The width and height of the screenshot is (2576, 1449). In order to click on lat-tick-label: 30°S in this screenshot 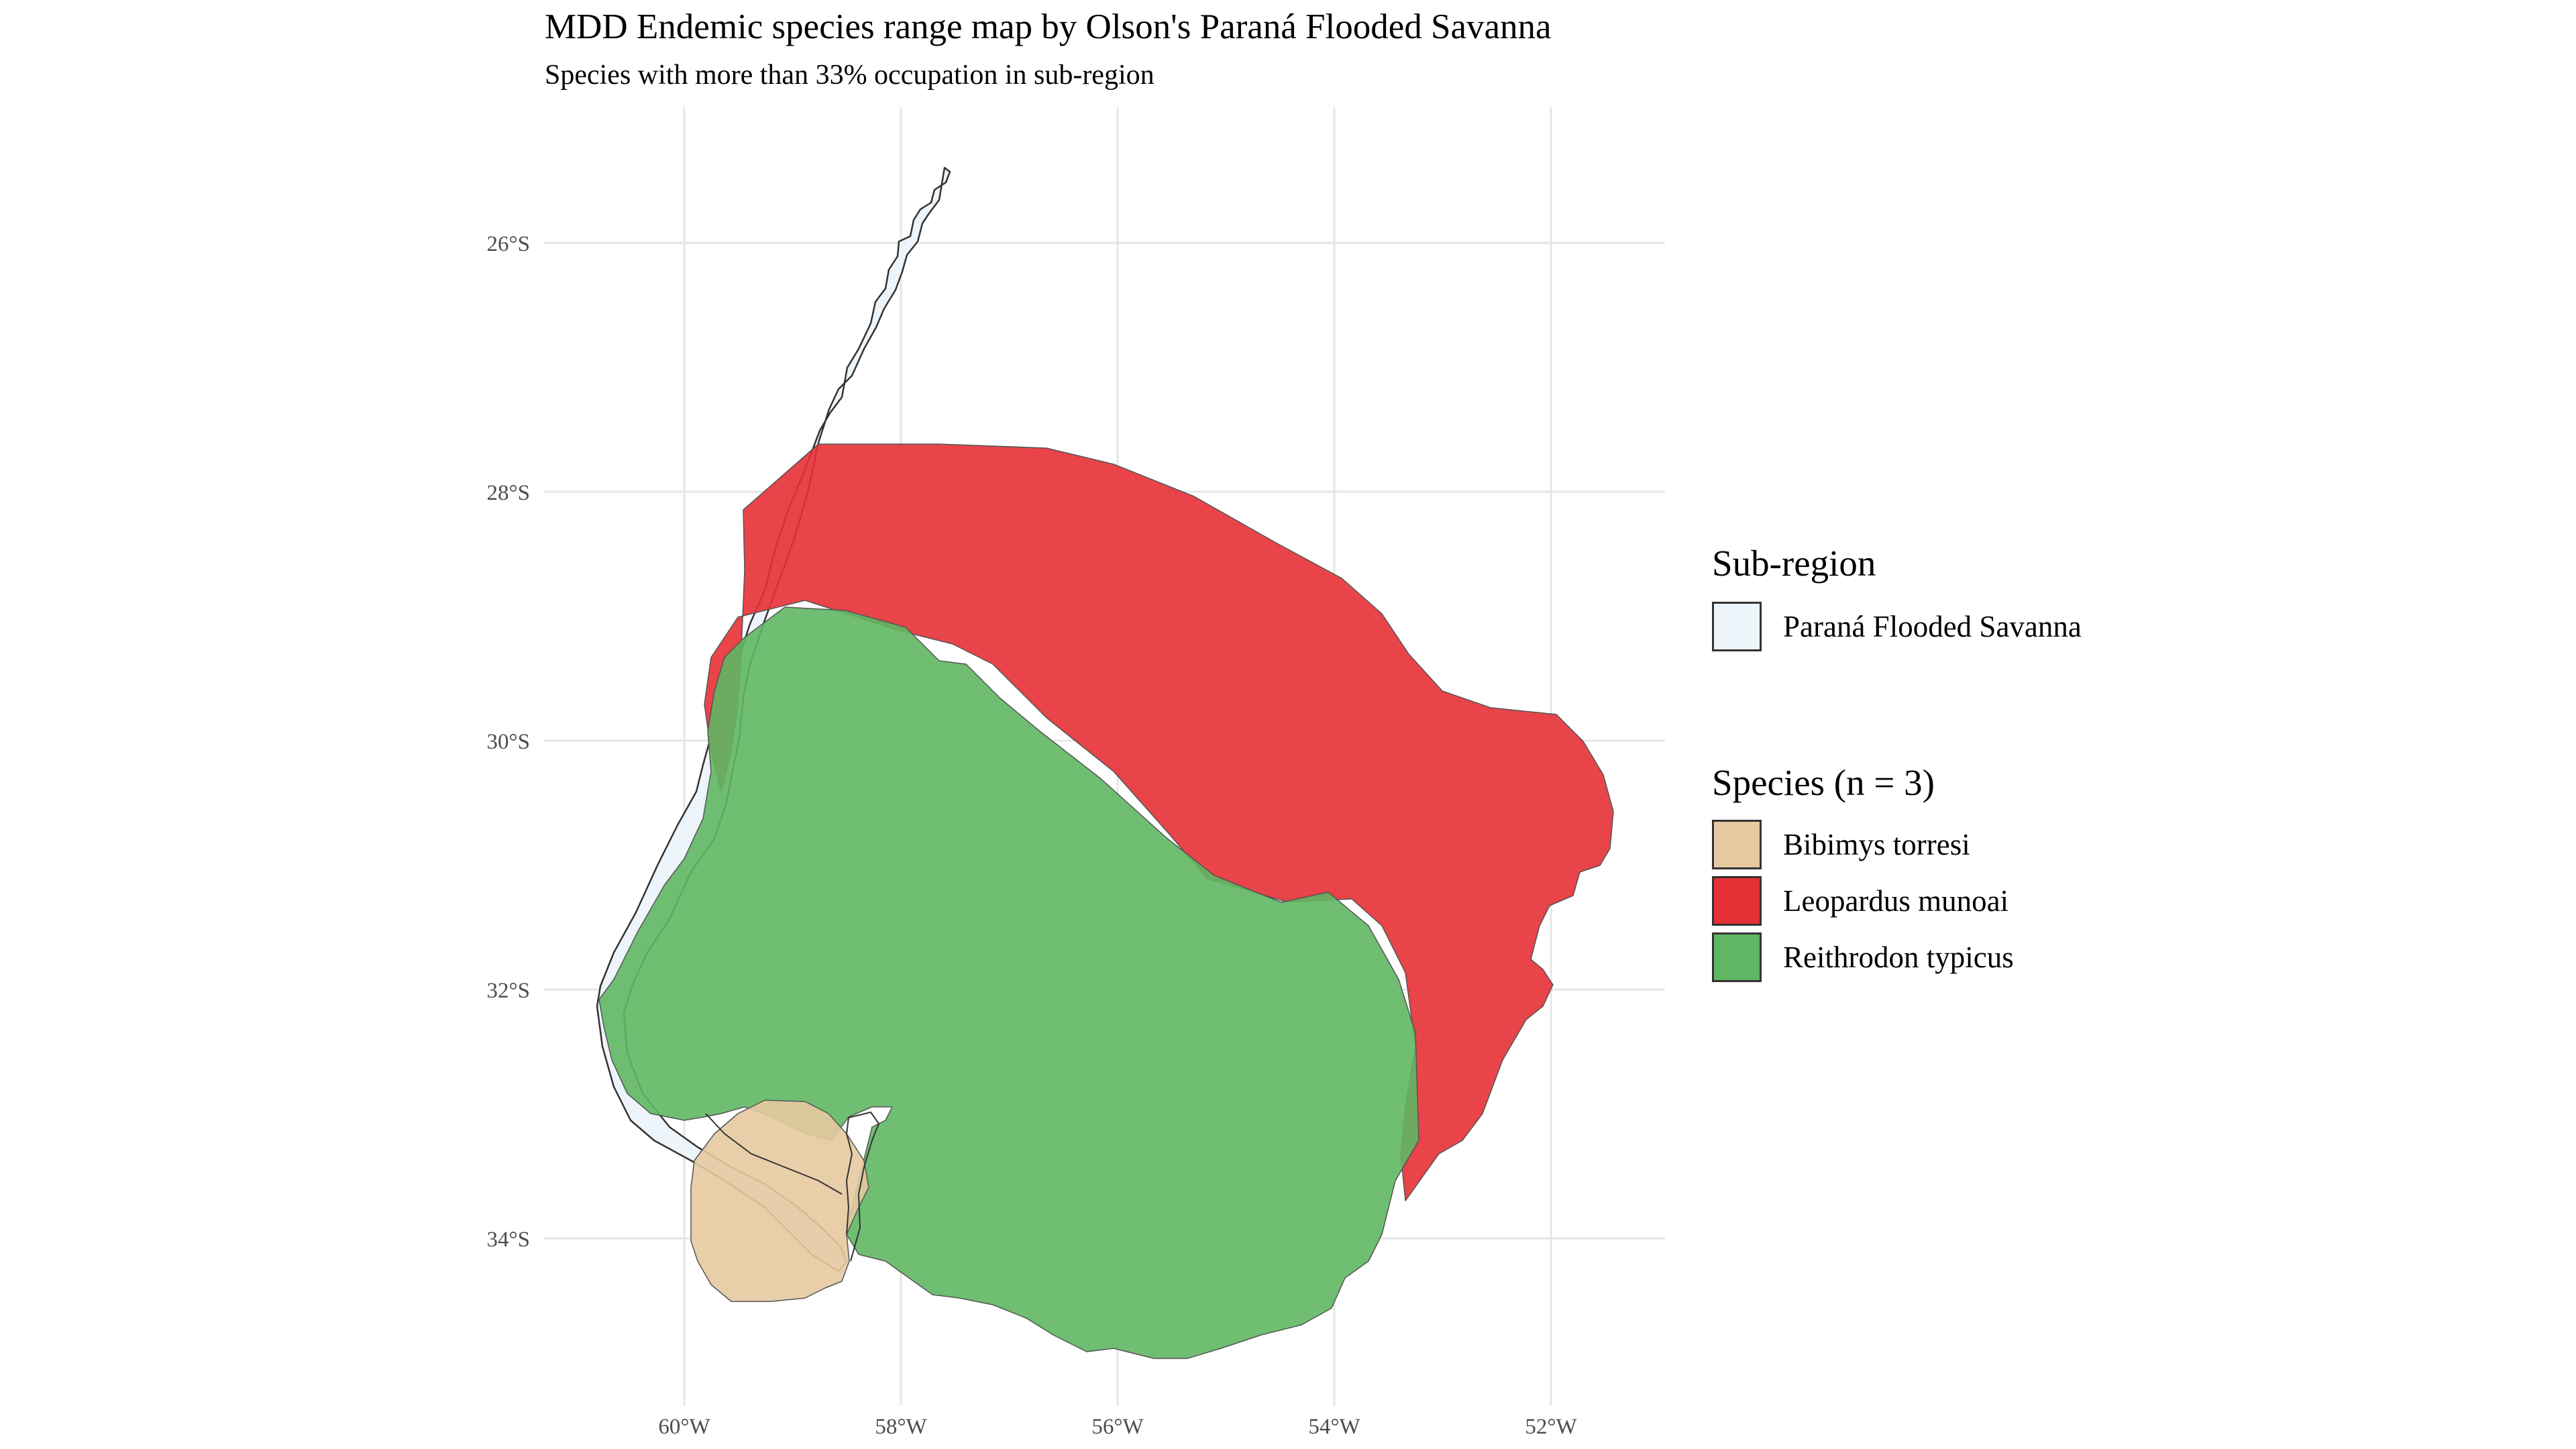, I will do `click(508, 742)`.